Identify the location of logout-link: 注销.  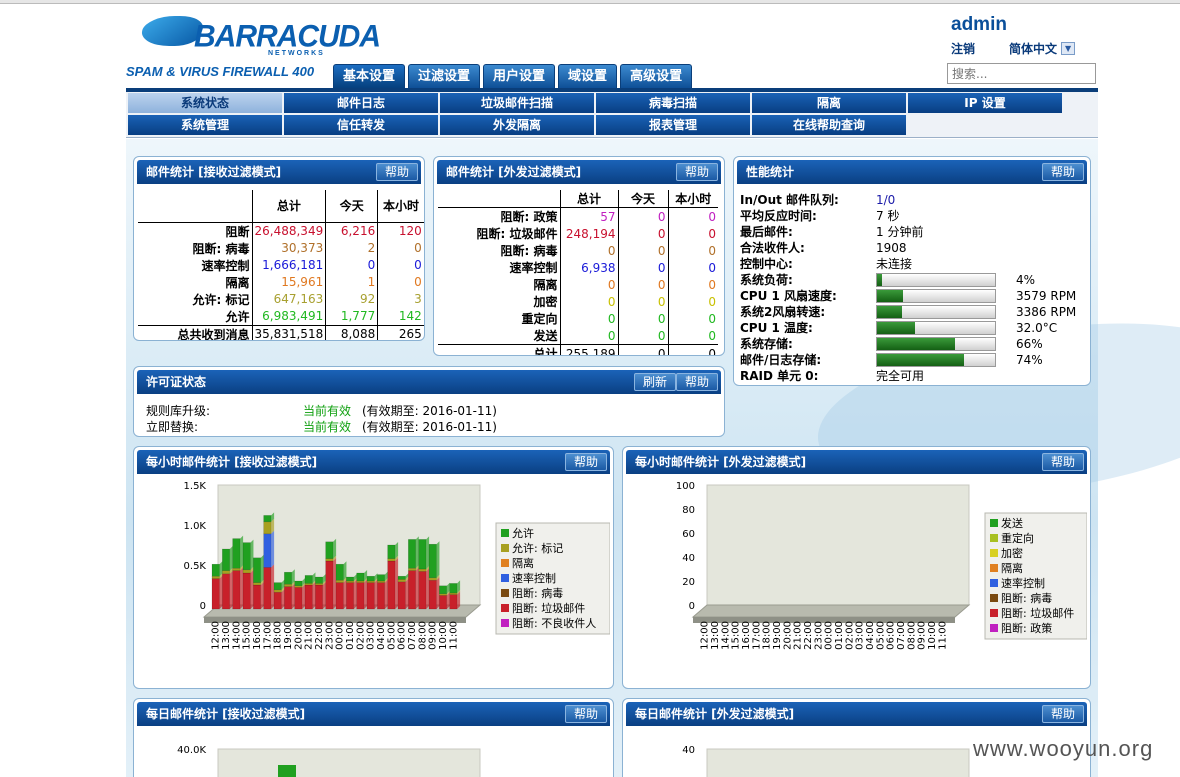
(963, 49).